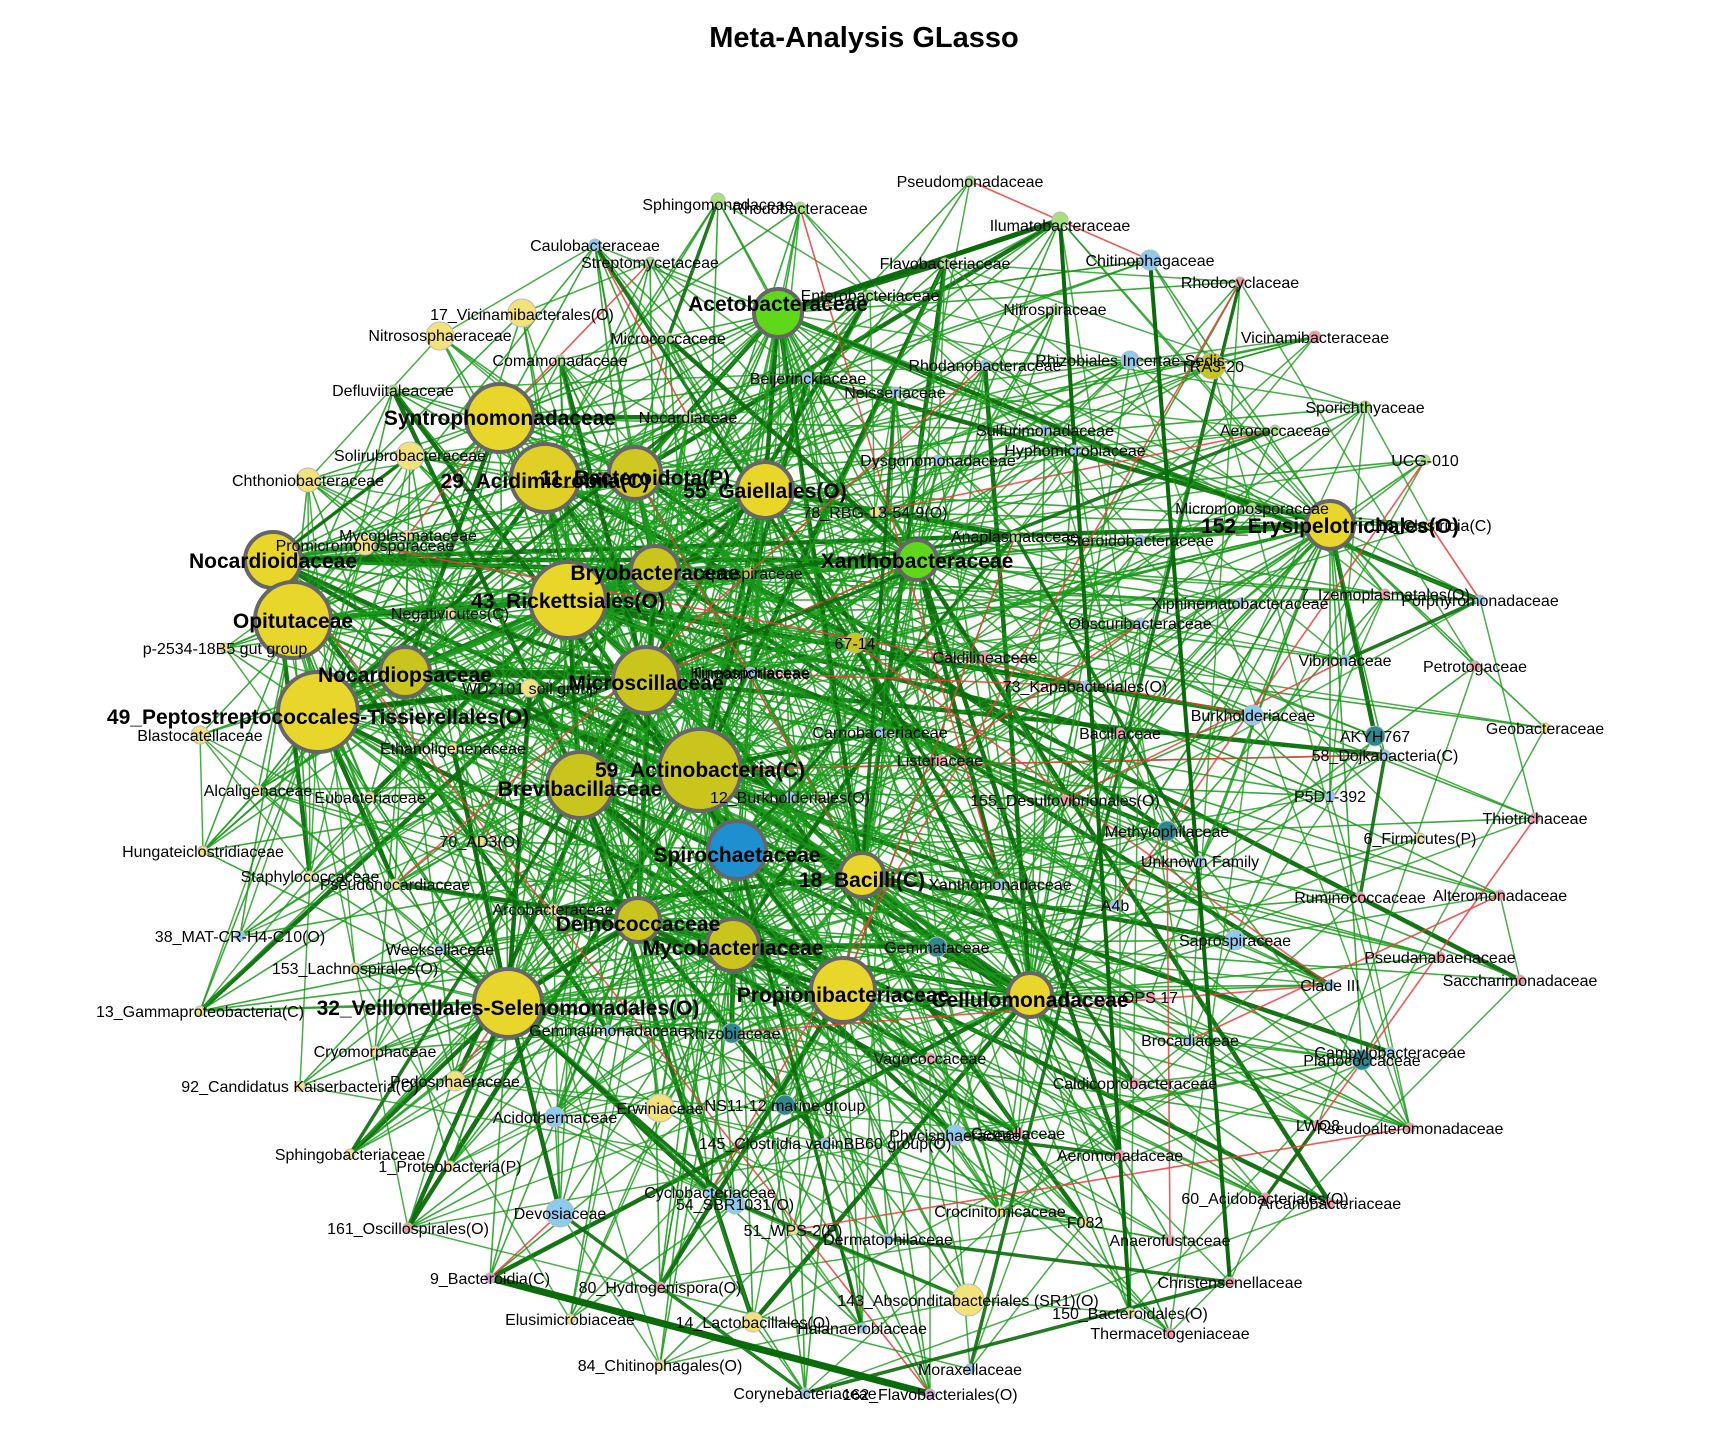  Describe the element at coordinates (1015, 537) in the screenshot. I see `node-label: Anaplasmataceae` at that location.